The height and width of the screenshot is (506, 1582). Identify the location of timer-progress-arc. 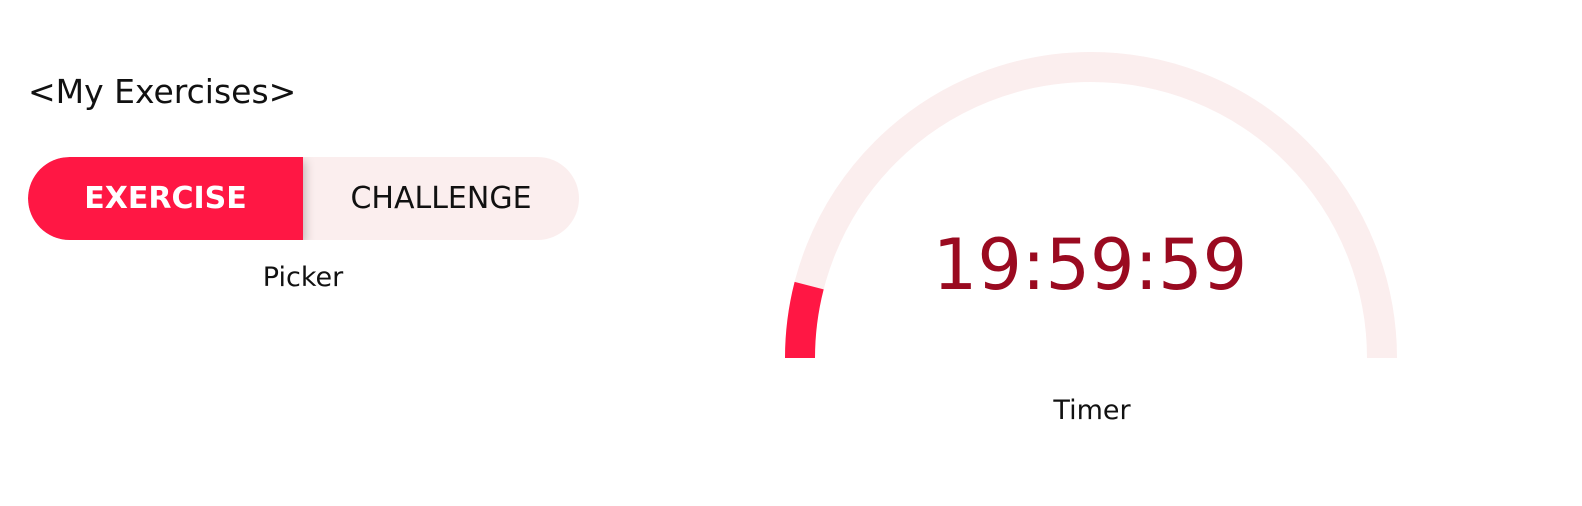
(804, 320).